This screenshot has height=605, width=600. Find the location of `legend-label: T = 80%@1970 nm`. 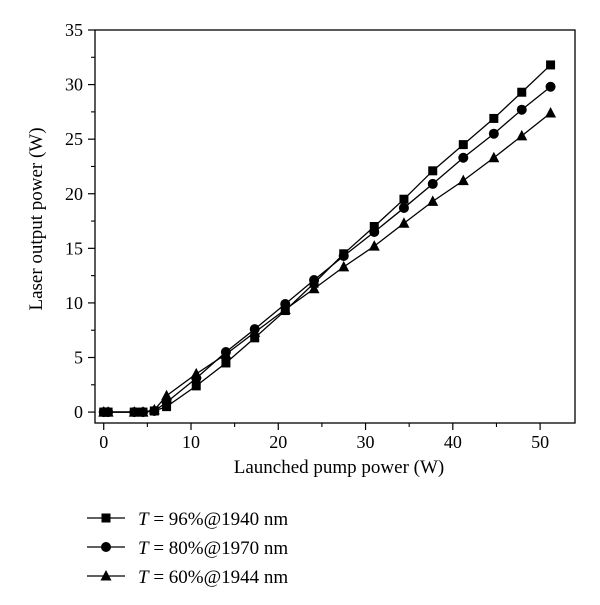

legend-label: T = 80%@1970 nm is located at coordinates (213, 548).